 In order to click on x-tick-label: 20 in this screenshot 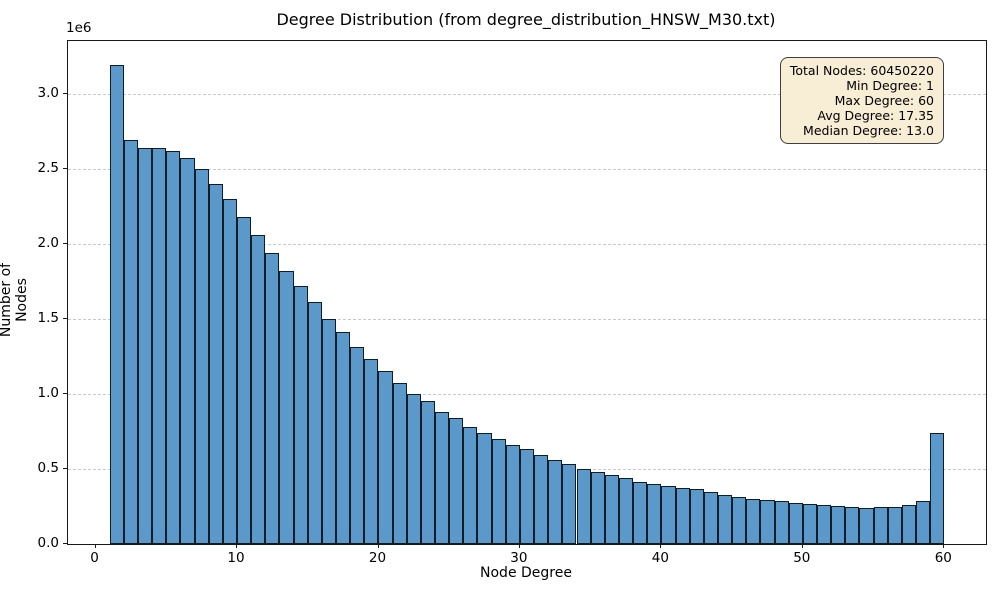, I will do `click(377, 558)`.